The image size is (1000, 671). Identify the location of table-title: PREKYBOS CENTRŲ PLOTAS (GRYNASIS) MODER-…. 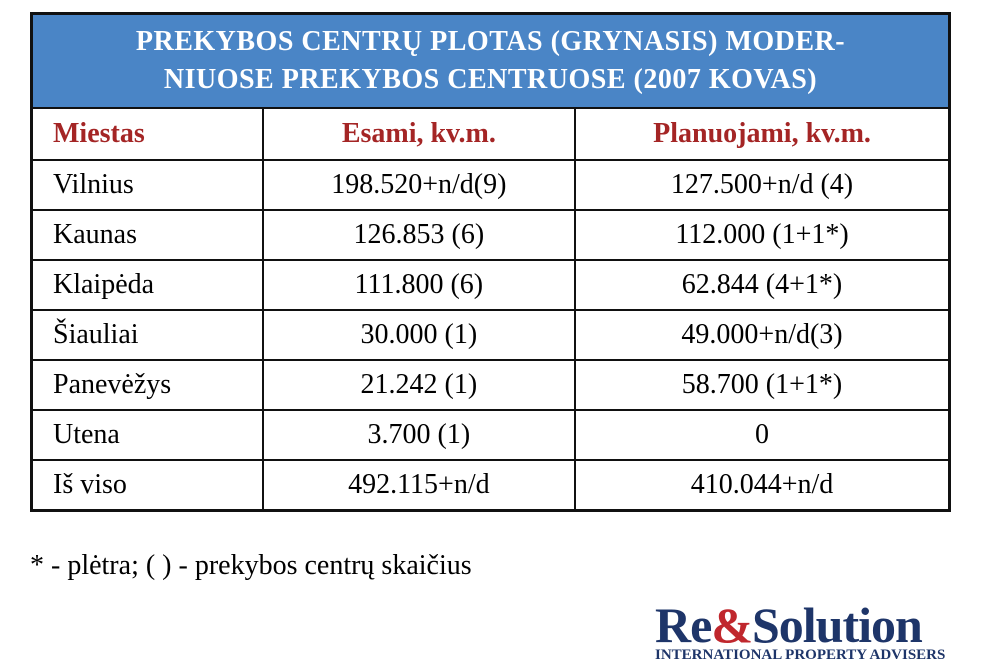
(490, 60).